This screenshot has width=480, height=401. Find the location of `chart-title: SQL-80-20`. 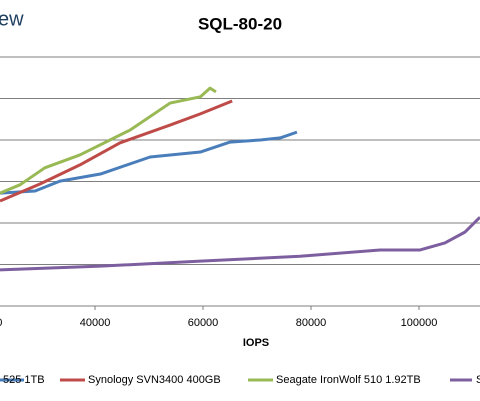

chart-title: SQL-80-20 is located at coordinates (240, 23).